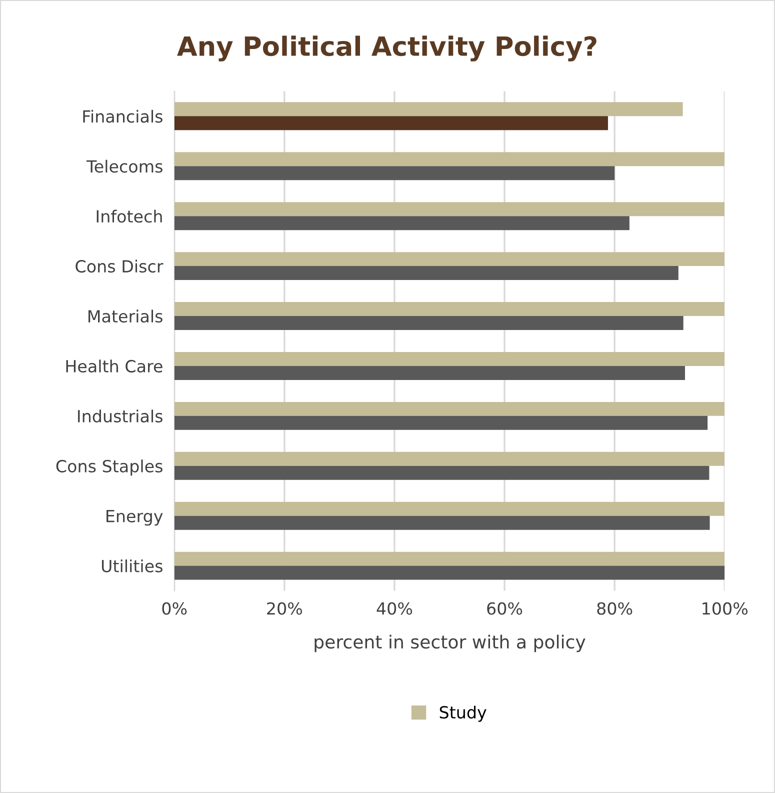 The height and width of the screenshot is (793, 775). I want to click on y-tick-label: Infotech, so click(129, 216).